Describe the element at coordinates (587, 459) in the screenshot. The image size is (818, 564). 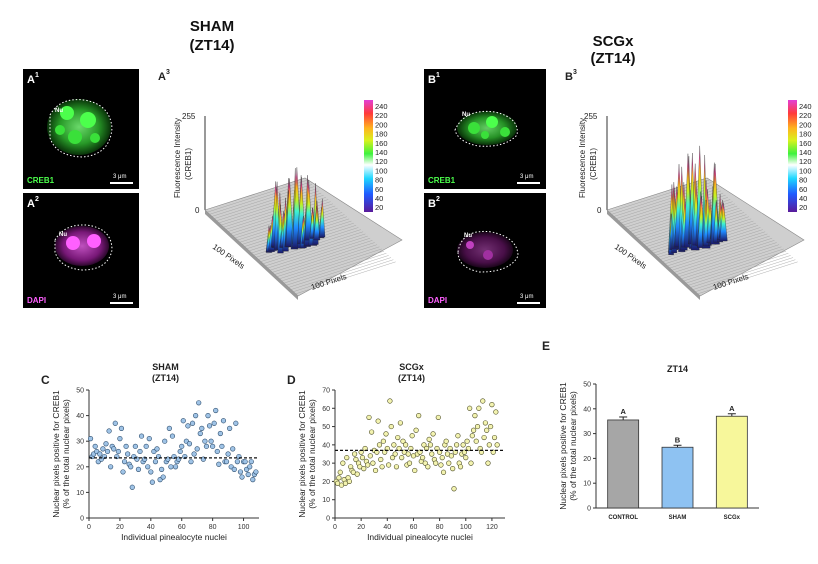
I see `y-tick-label: 20` at that location.